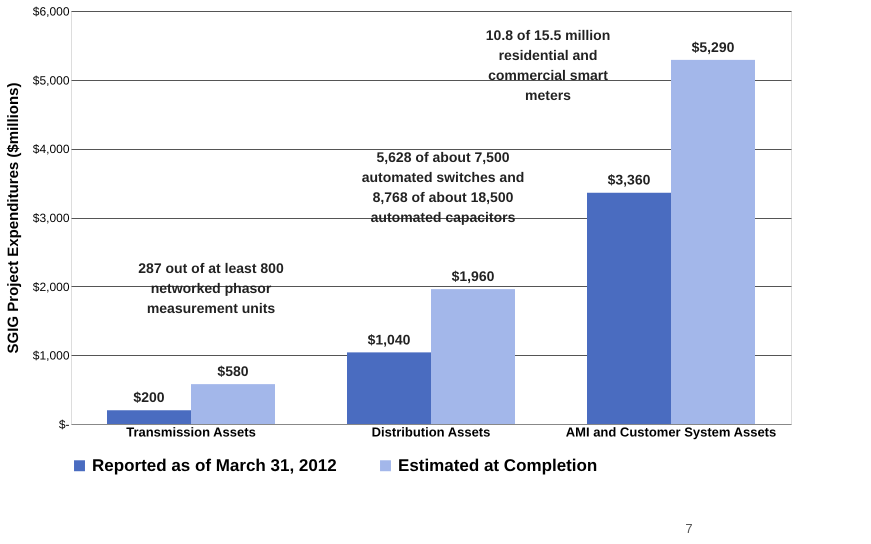  What do you see at coordinates (51, 11) in the screenshot?
I see `y-tick-label: $6,000` at bounding box center [51, 11].